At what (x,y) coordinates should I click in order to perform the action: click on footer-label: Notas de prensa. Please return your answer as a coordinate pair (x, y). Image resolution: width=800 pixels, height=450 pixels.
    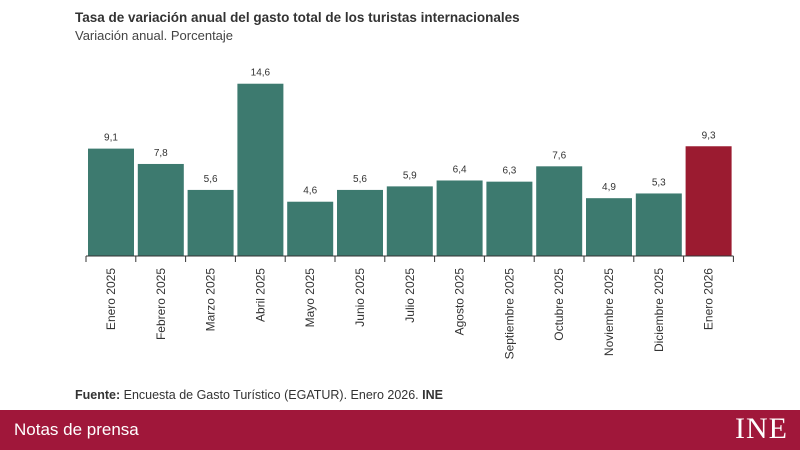
    Looking at the image, I should click on (76, 429).